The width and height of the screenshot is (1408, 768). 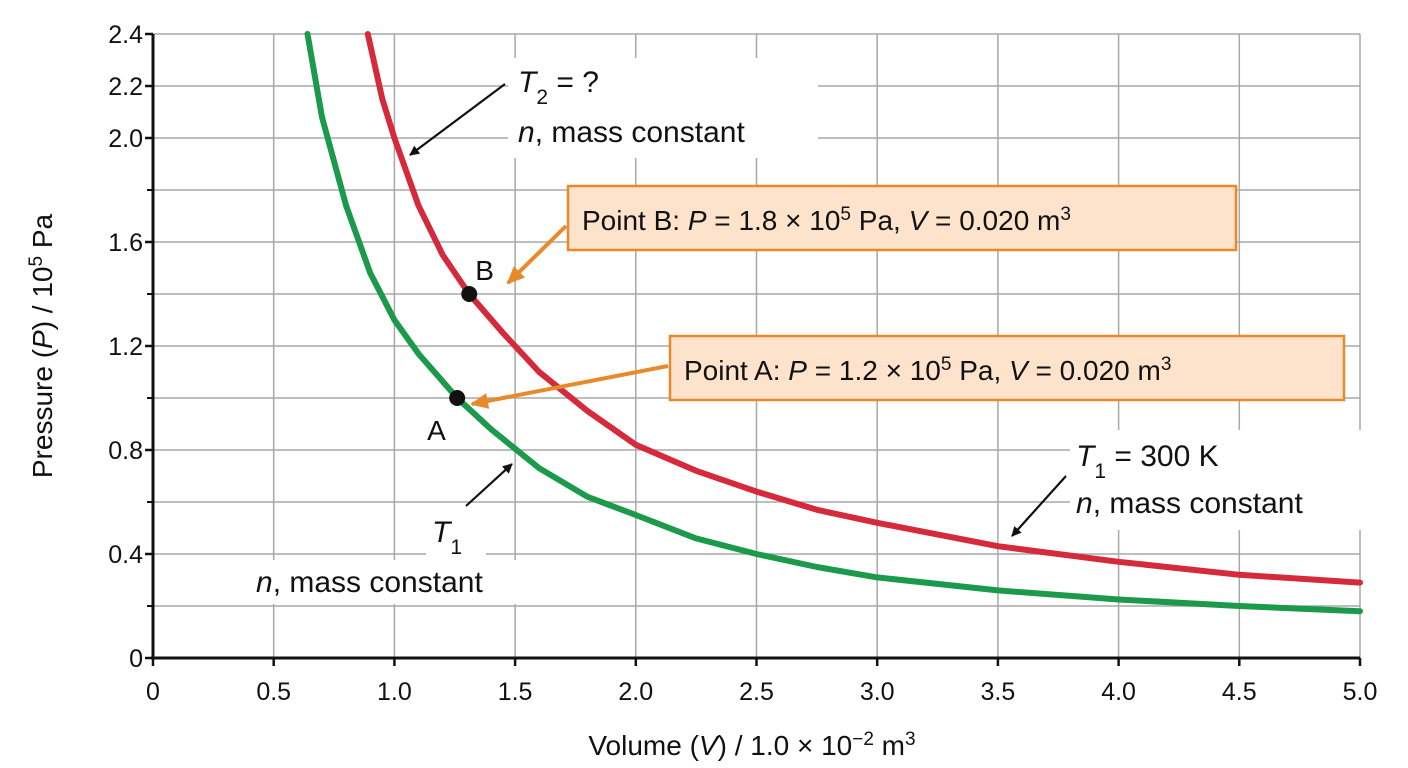 I want to click on y-tick-label-4: 1.6, so click(x=125, y=243).